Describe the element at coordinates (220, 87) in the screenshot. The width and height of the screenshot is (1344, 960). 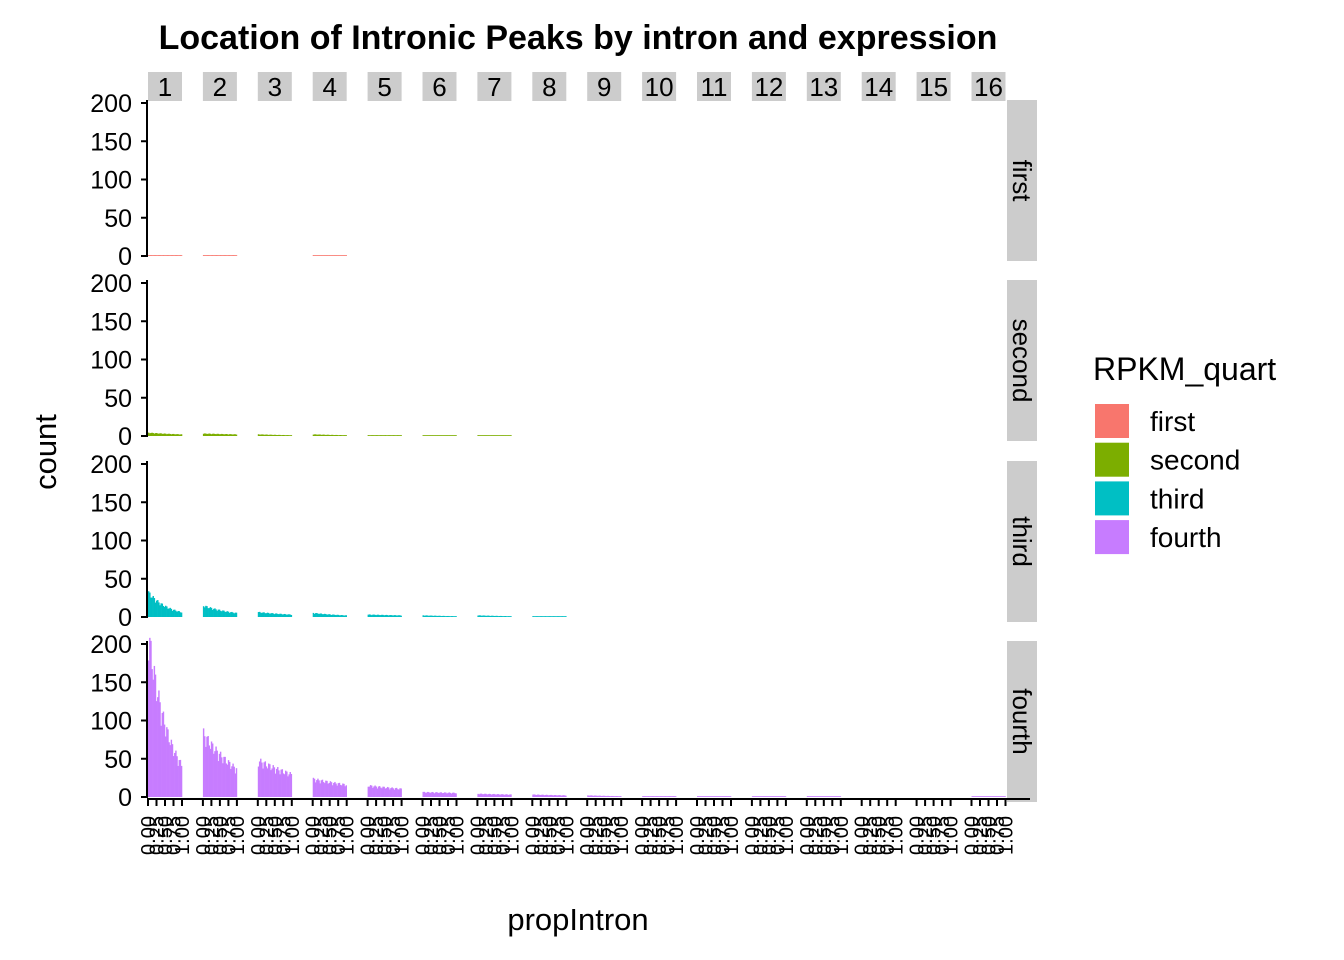
I see `column-strip-label: 2` at that location.